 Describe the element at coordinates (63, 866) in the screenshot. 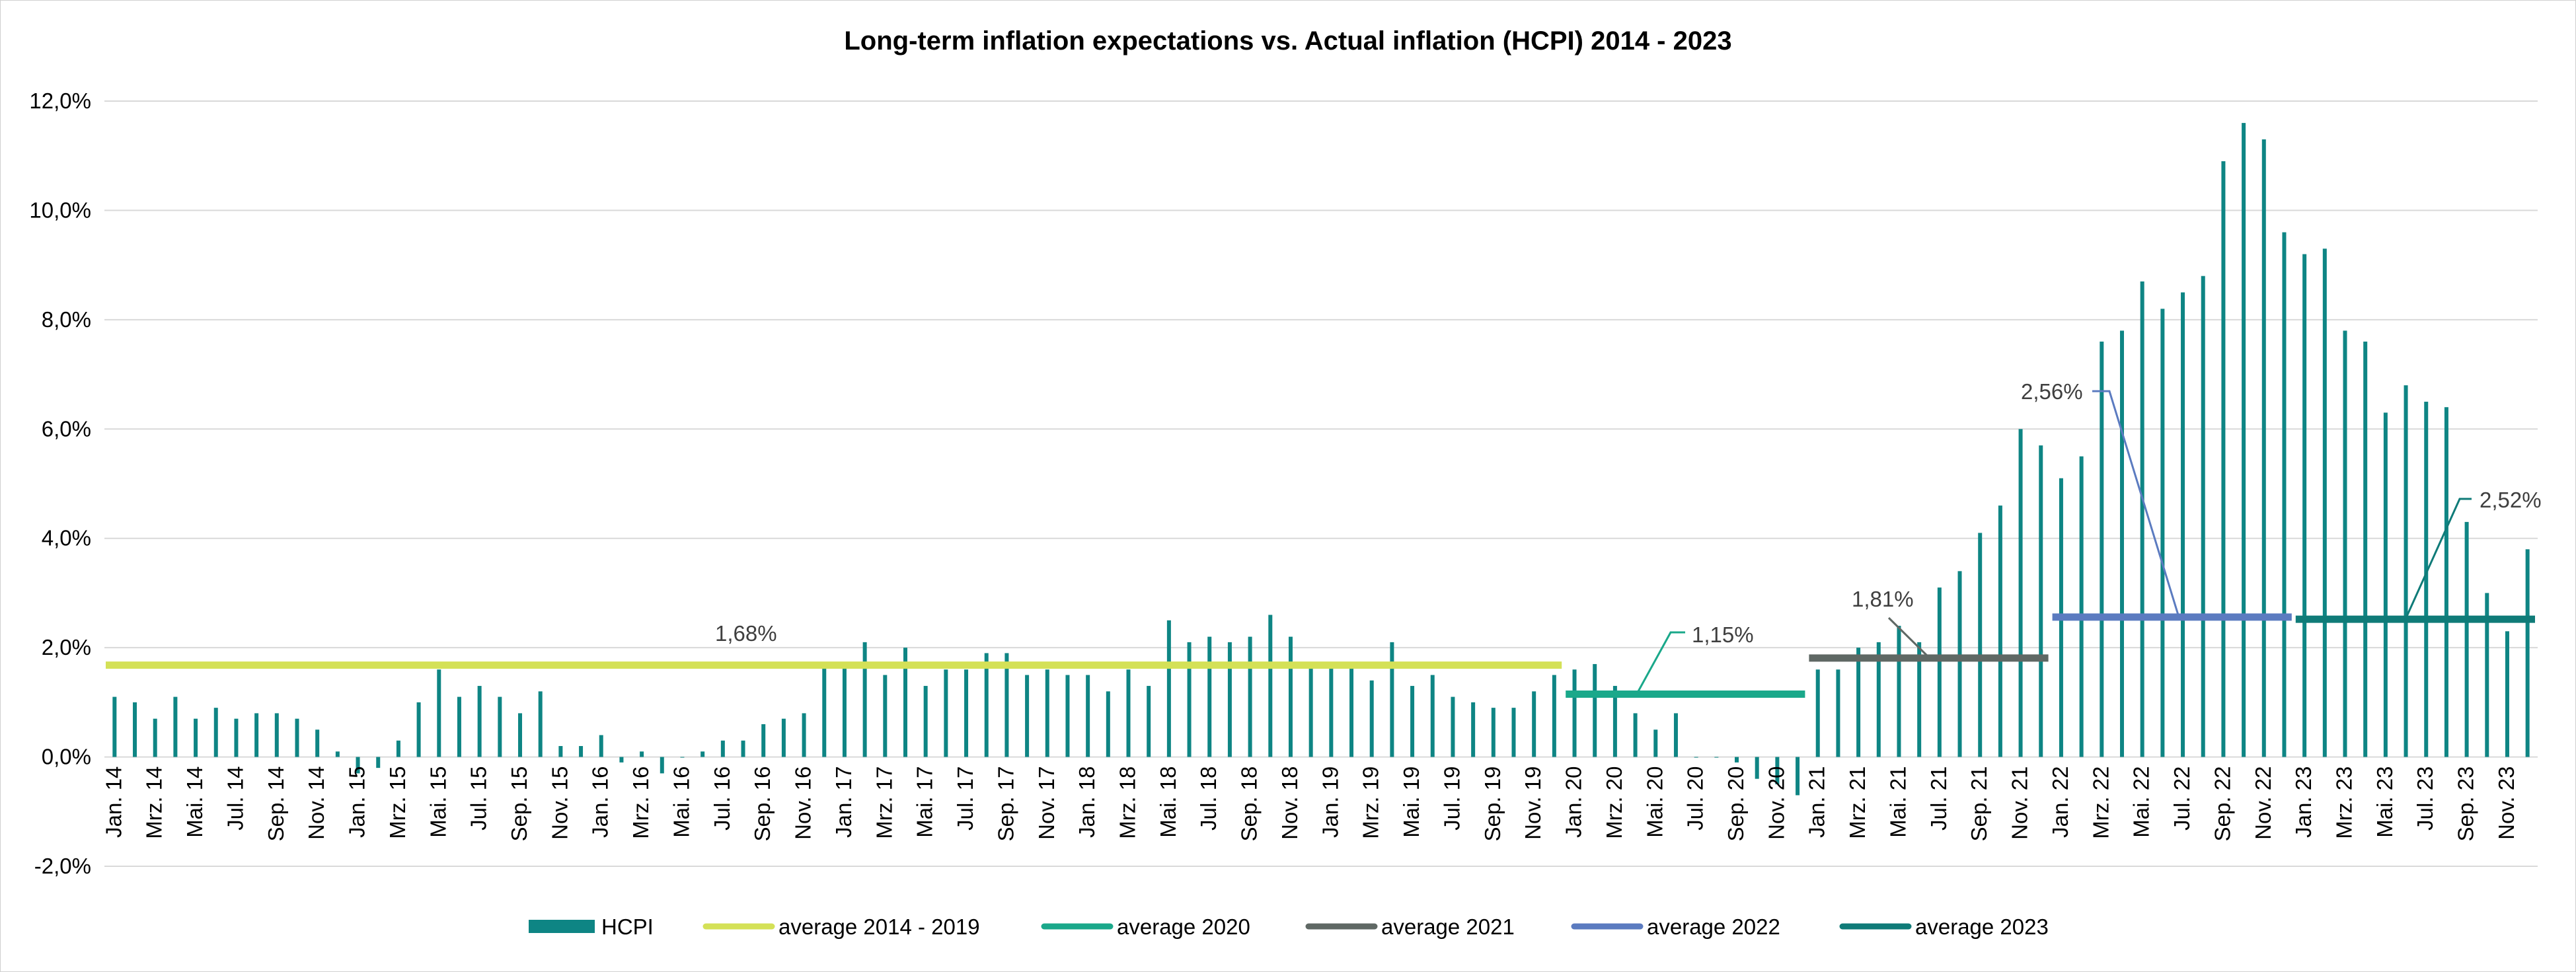

I see `y-tick-label: -2,0%` at that location.